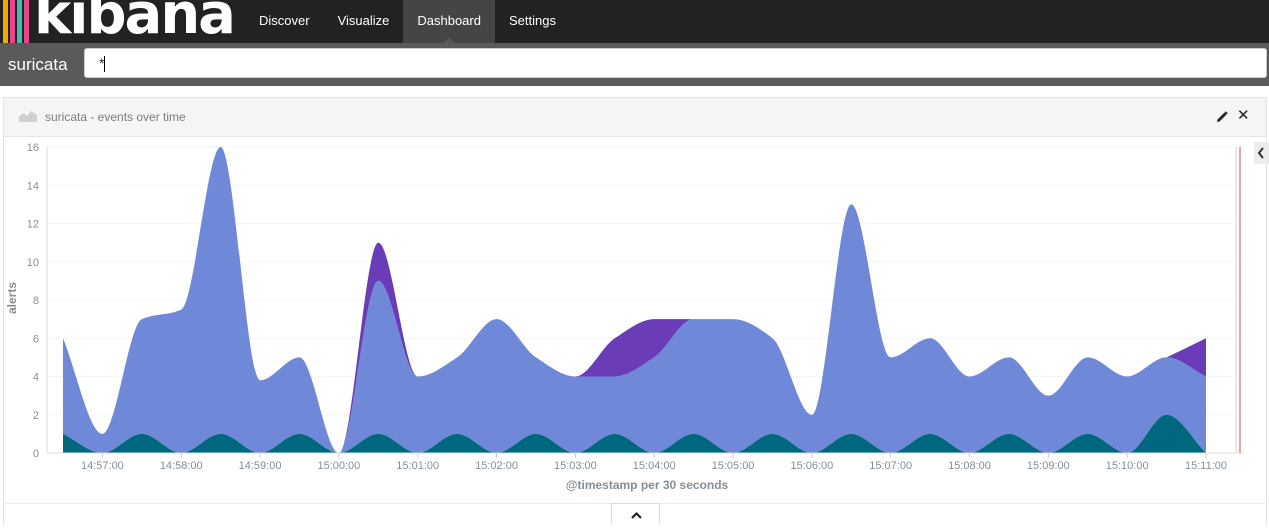  What do you see at coordinates (647, 485) in the screenshot?
I see `x-axis-title: @timestamp per 30 seconds` at bounding box center [647, 485].